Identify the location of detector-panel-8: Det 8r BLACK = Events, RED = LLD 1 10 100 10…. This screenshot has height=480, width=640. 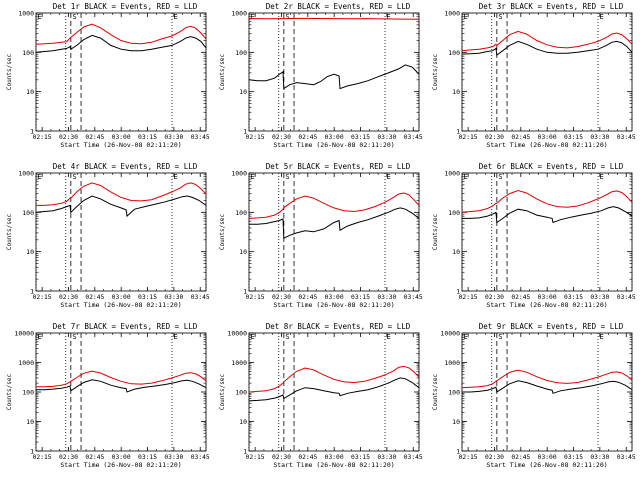
(319, 400).